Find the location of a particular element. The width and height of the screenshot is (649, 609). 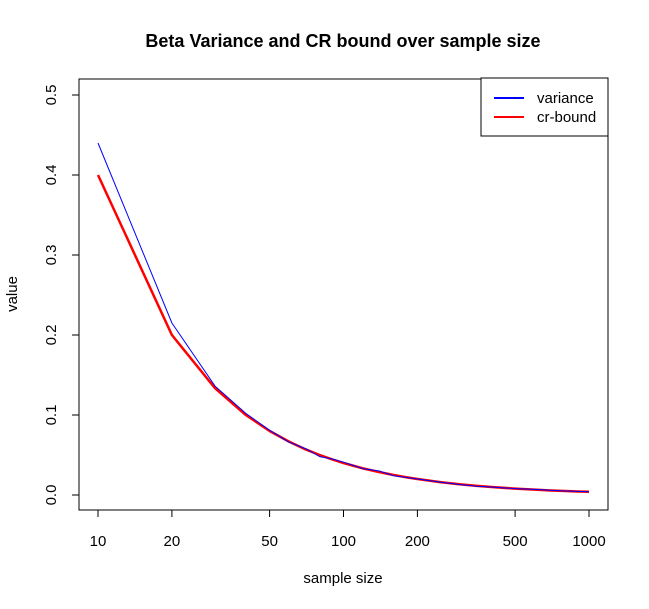

x-tick-label: 10 is located at coordinates (98, 541).